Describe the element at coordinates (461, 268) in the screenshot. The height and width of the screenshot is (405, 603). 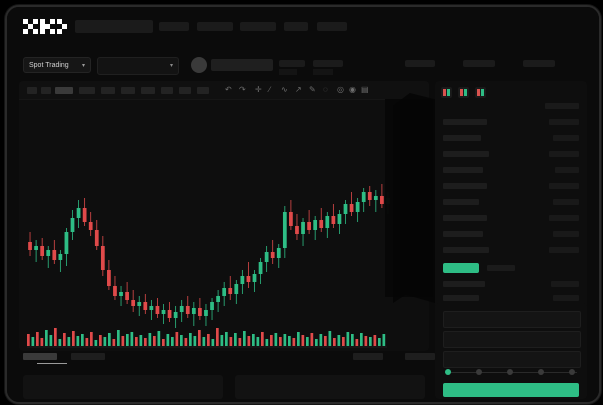
I see `order-book-last-price` at that location.